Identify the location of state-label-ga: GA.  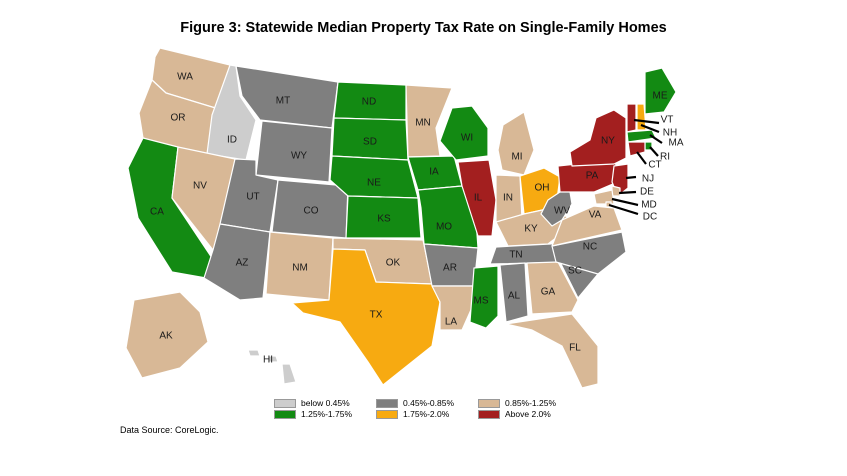
(548, 292).